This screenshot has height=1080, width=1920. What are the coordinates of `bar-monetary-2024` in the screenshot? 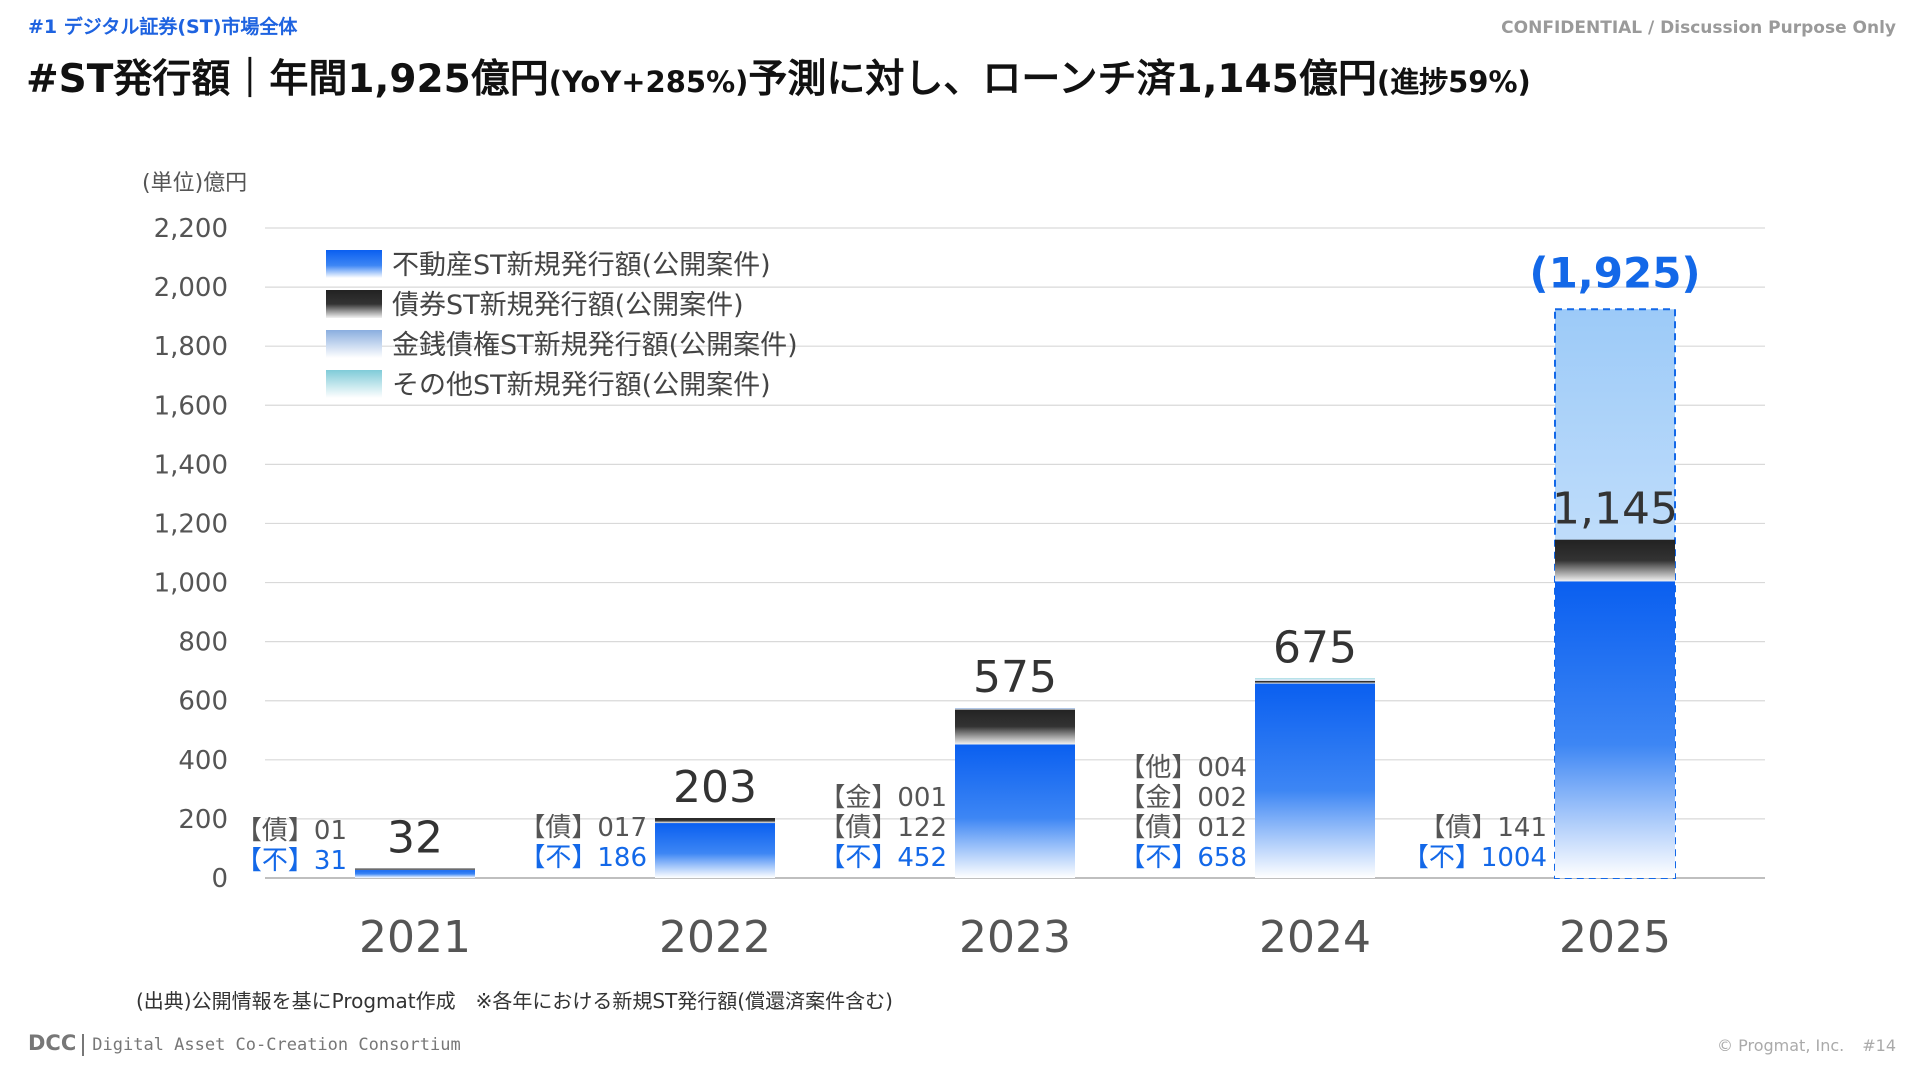 It's located at (1315, 680).